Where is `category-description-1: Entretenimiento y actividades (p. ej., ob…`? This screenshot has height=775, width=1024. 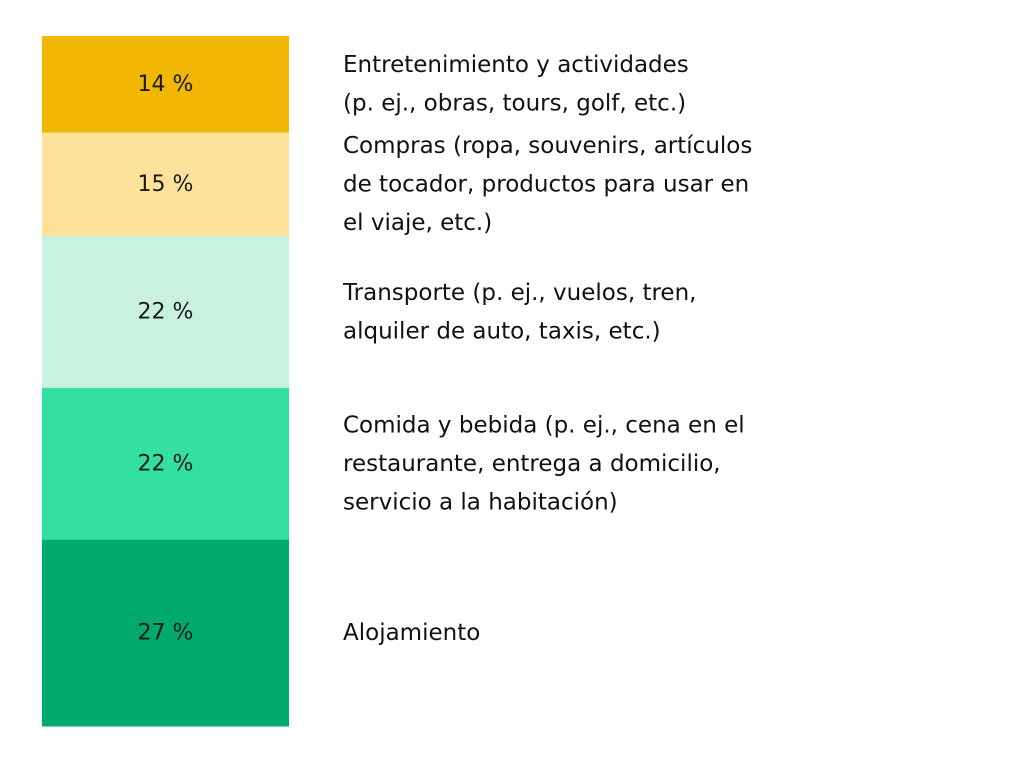 category-description-1: Entretenimiento y actividades (p. ej., ob… is located at coordinates (516, 84).